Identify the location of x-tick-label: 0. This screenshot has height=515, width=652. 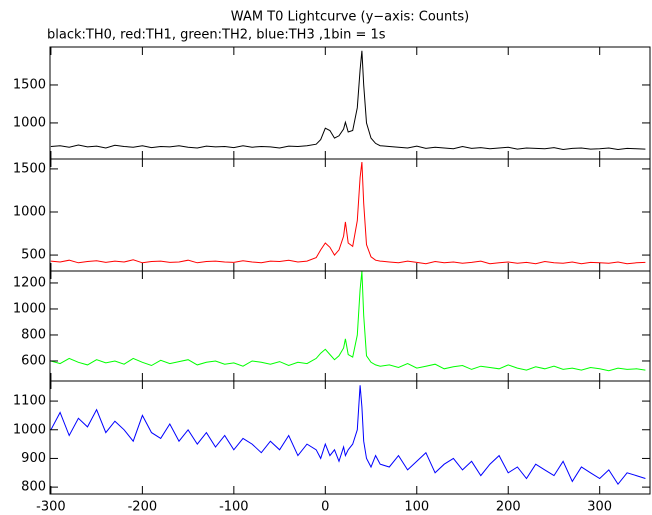
(325, 507).